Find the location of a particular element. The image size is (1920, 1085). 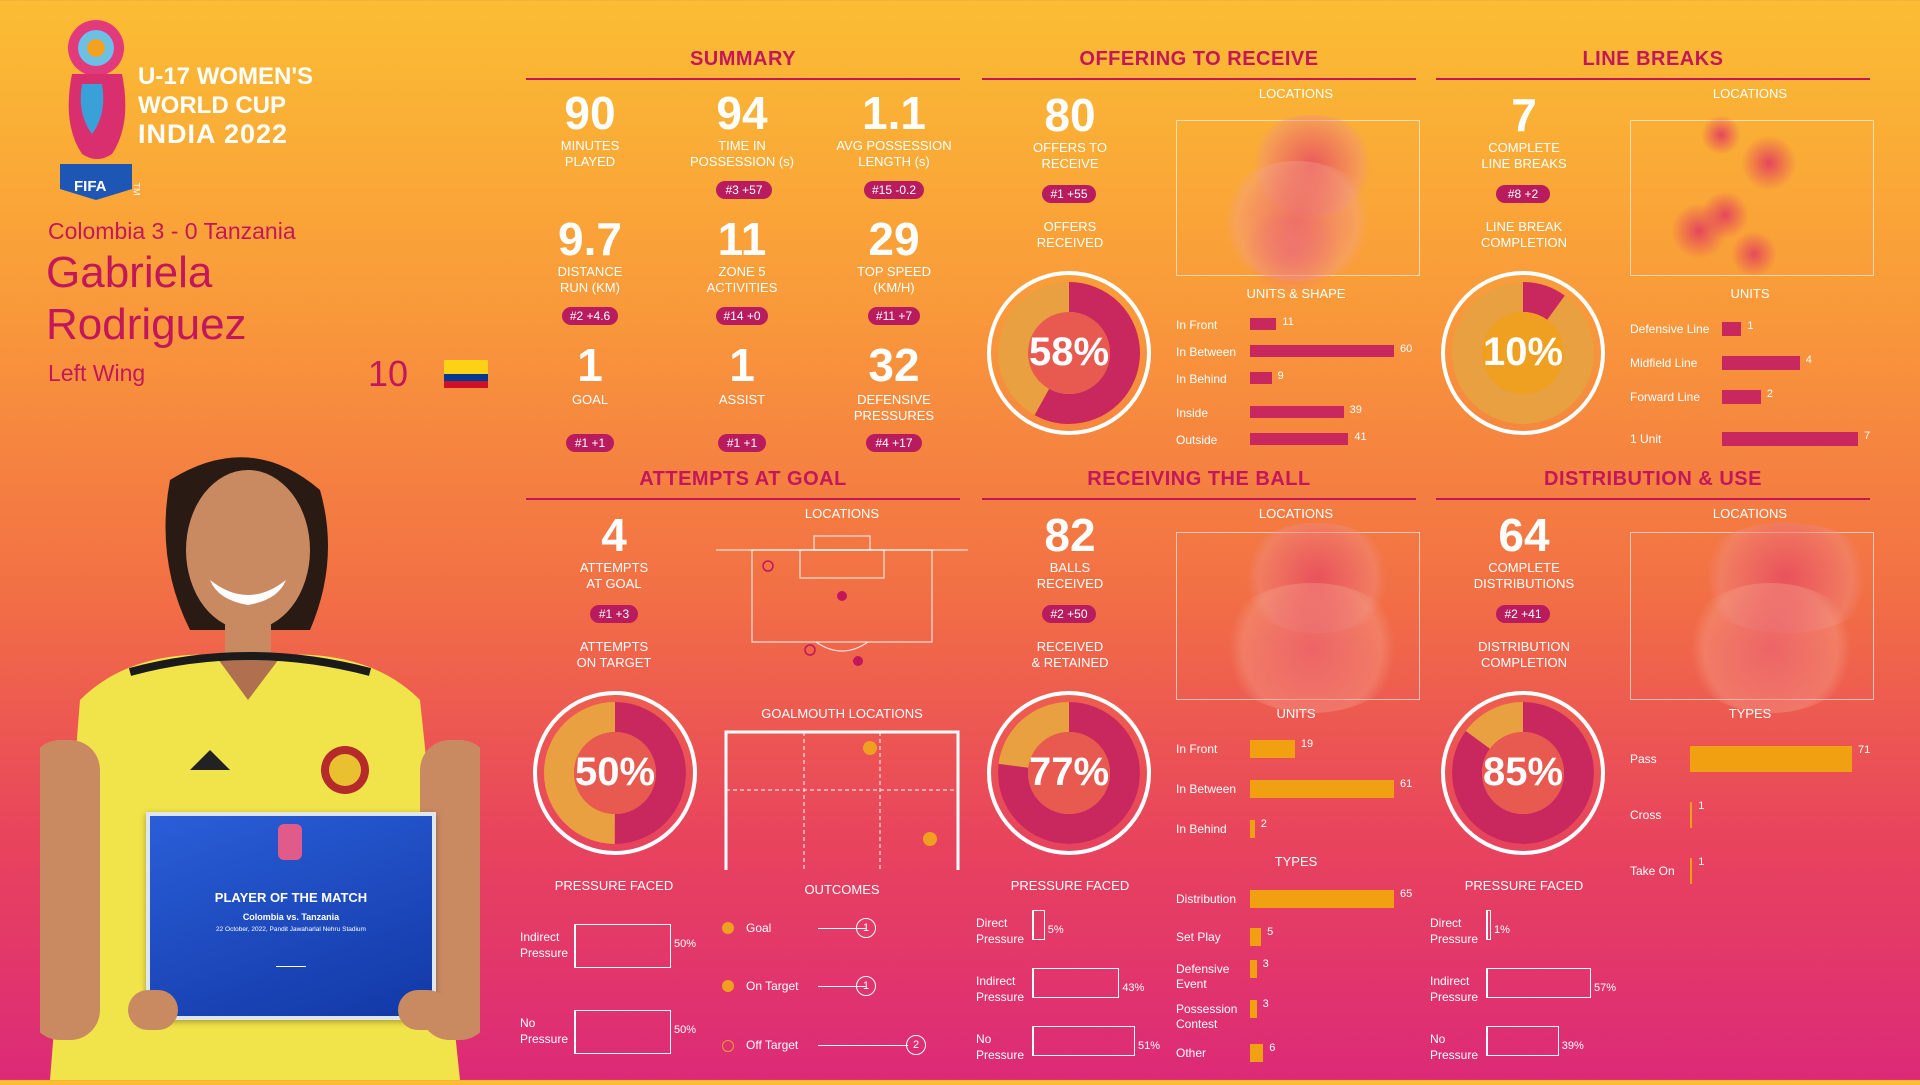

tournament-logo: FIFA is located at coordinates (97, 109).